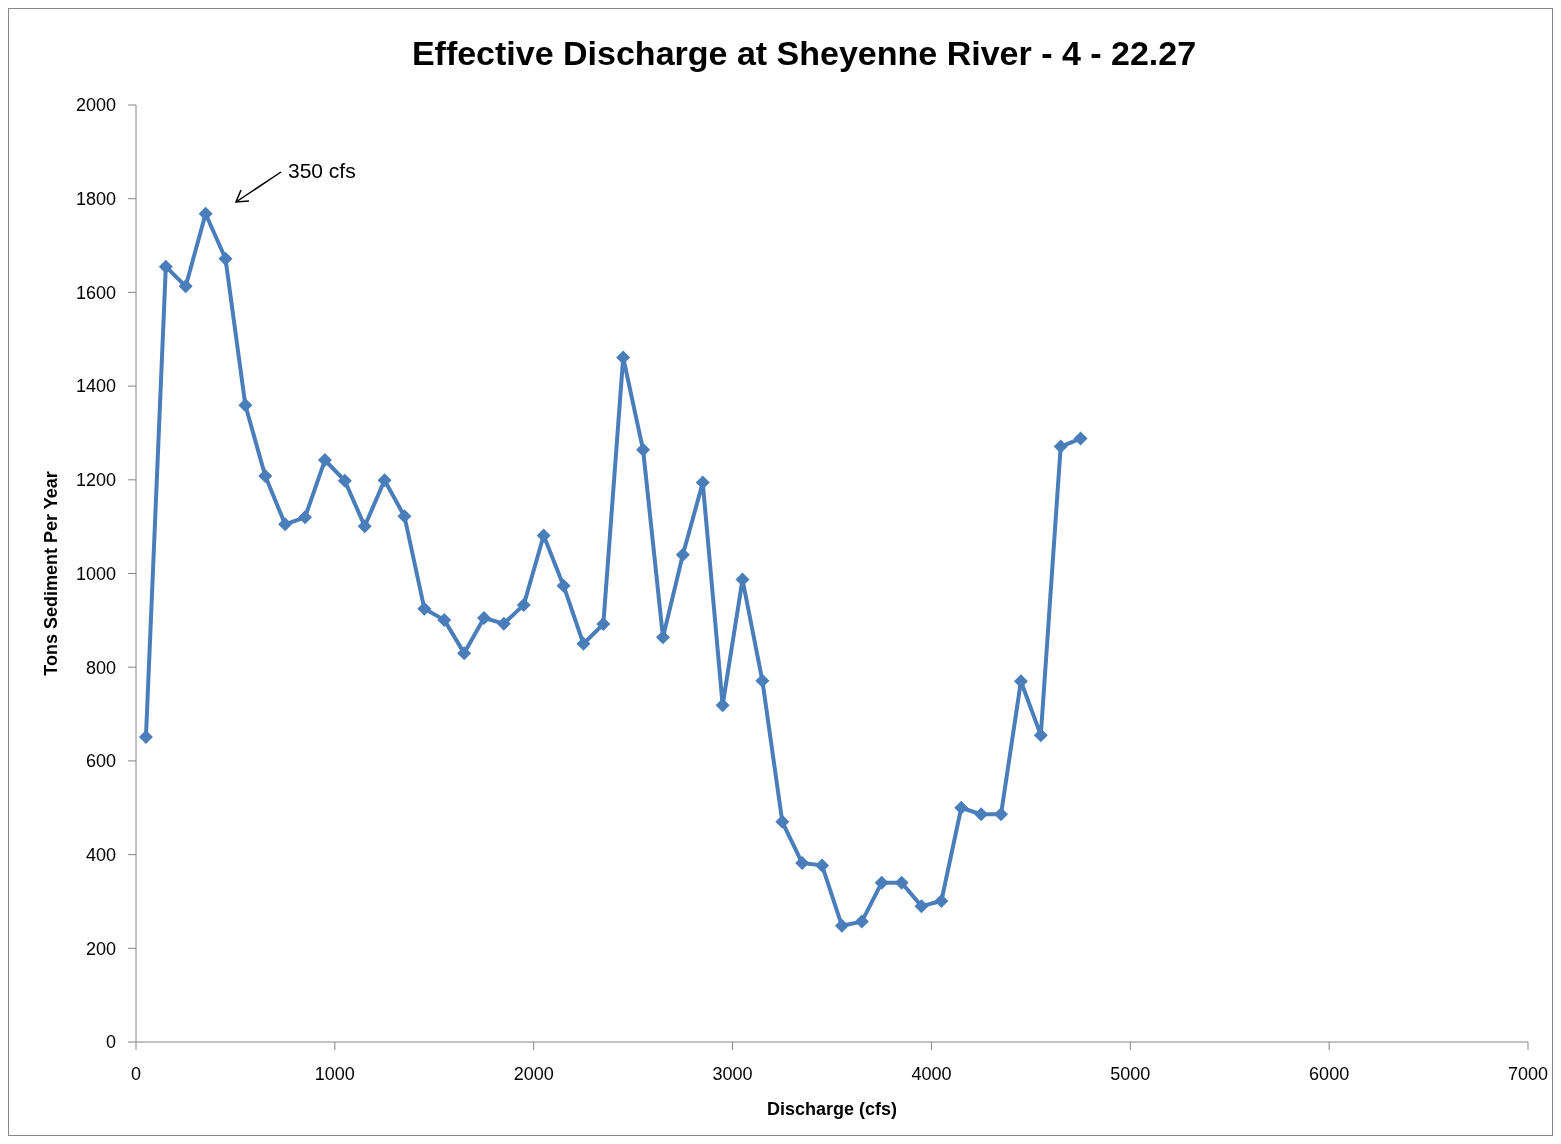  I want to click on x-tick-label: 0, so click(136, 1074).